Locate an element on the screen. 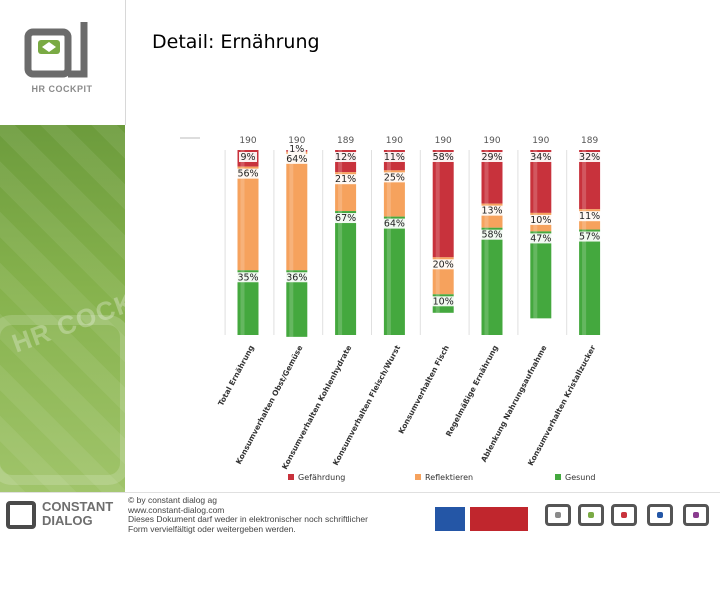 This screenshot has height=601, width=720. data-label: 67% is located at coordinates (345, 218).